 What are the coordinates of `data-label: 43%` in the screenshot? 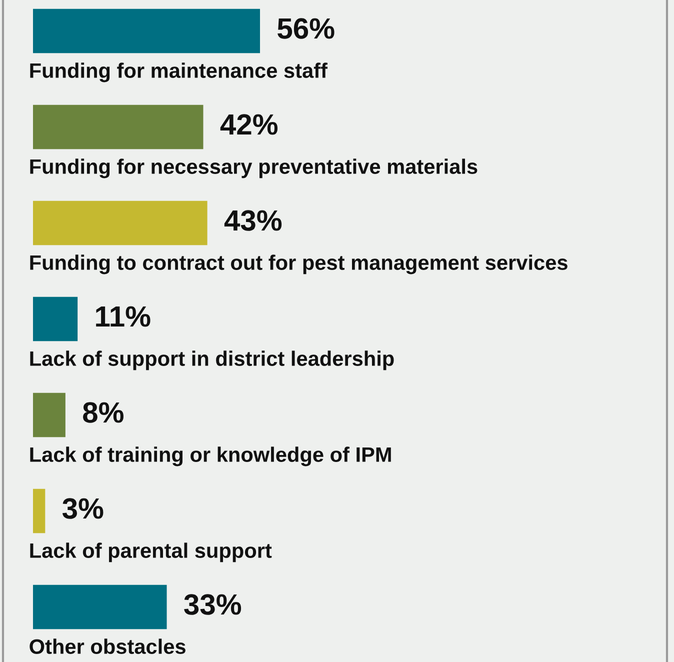 It's located at (253, 220).